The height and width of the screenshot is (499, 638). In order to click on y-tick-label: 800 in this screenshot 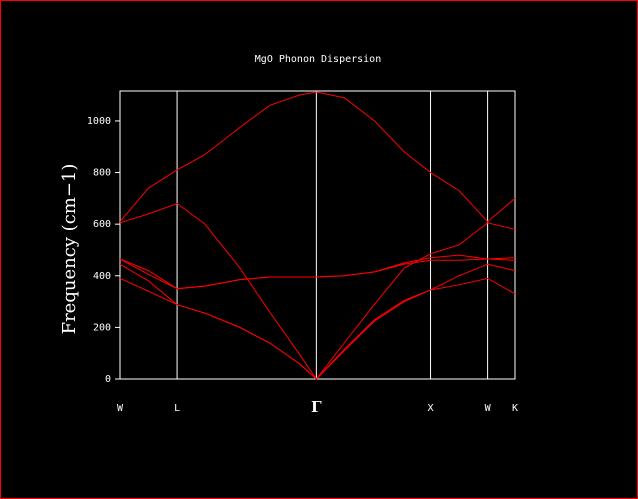, I will do `click(102, 173)`.